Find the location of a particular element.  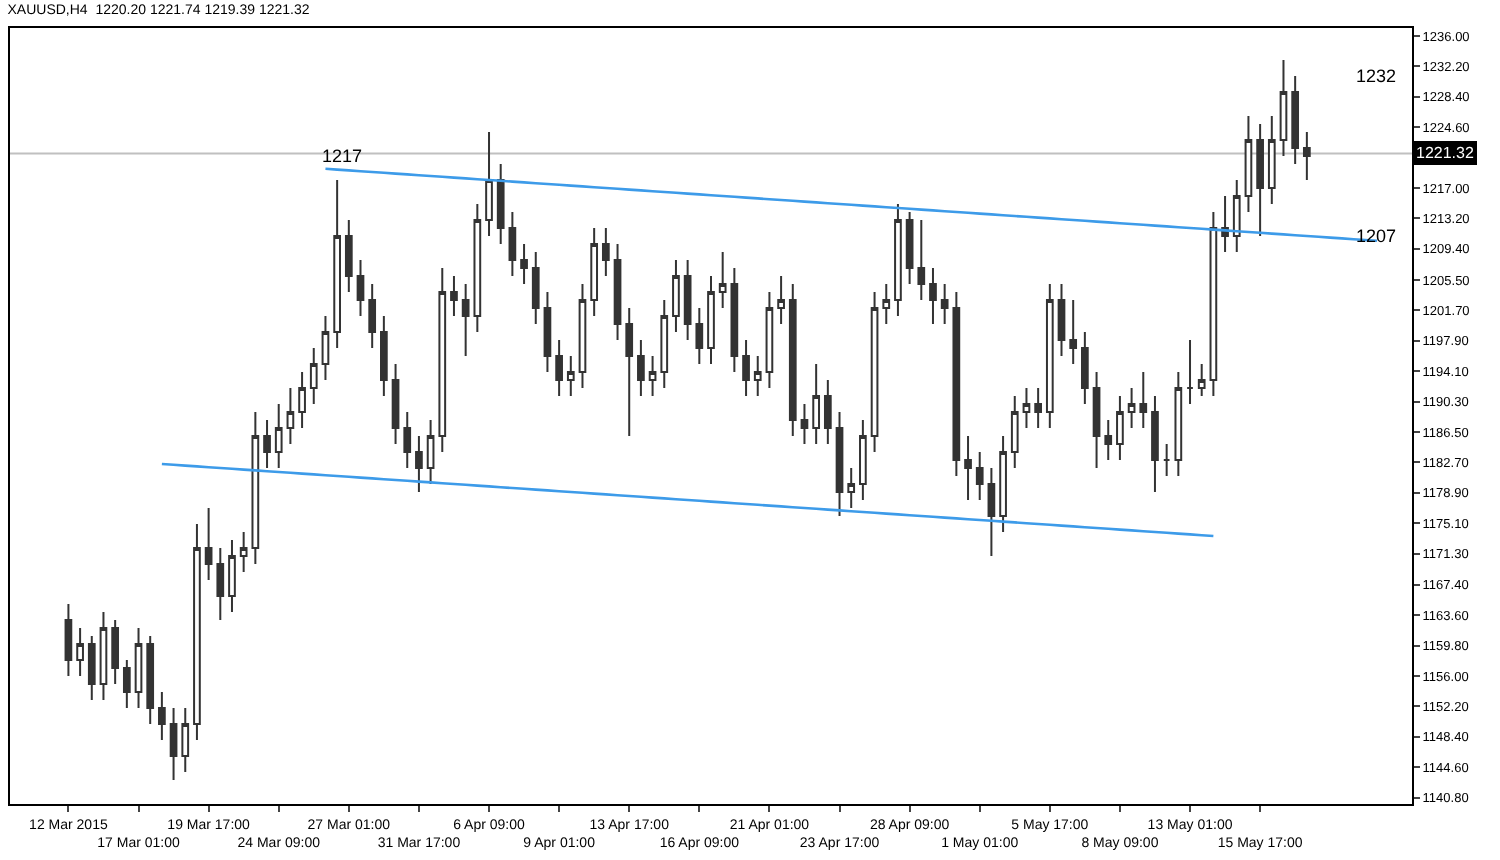

annotation: 1232 is located at coordinates (1376, 76).